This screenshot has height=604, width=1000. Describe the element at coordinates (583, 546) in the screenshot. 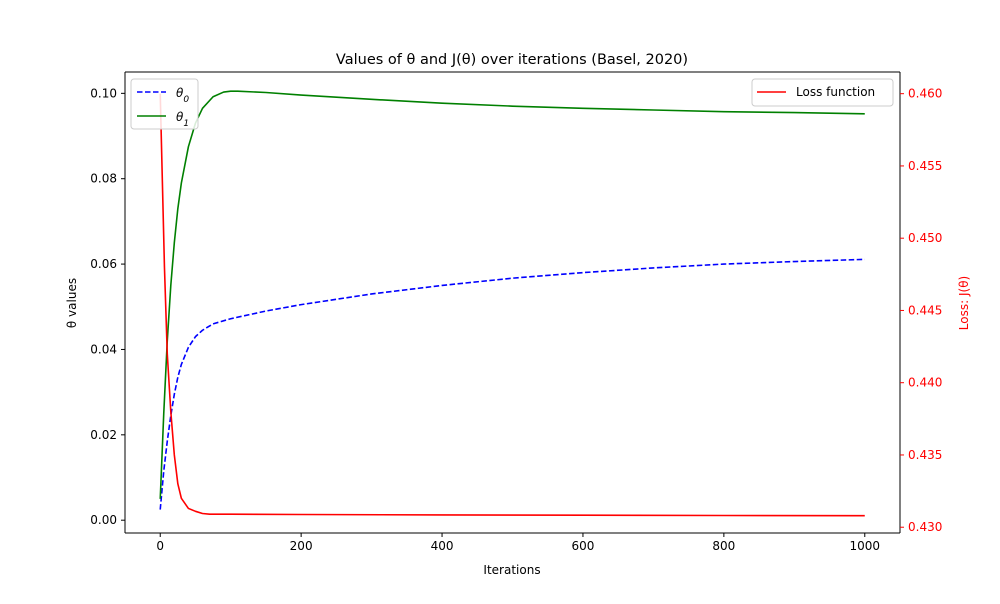

I see `x-tick-label-3: 600` at that location.